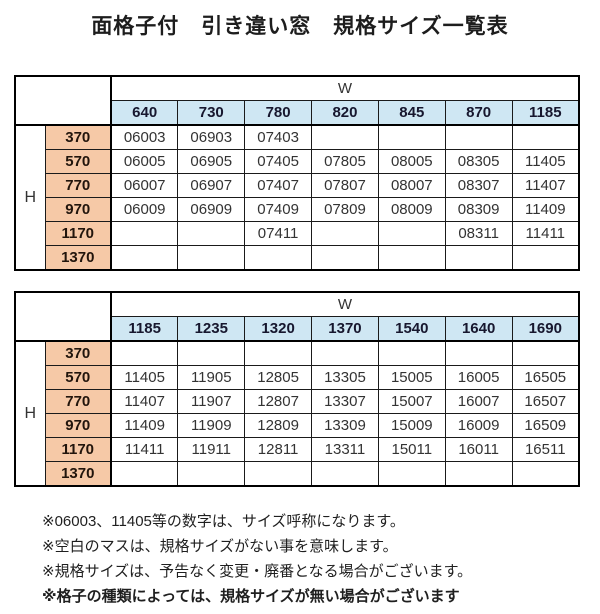 This screenshot has width=600, height=614. What do you see at coordinates (545, 449) in the screenshot?
I see `size-code-cell: 16511` at bounding box center [545, 449].